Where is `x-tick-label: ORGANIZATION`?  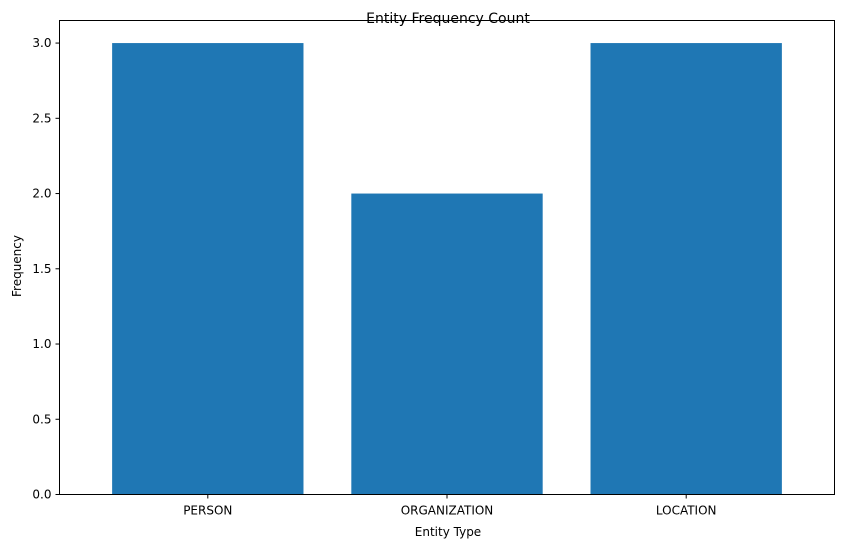
x-tick-label: ORGANIZATION is located at coordinates (447, 511).